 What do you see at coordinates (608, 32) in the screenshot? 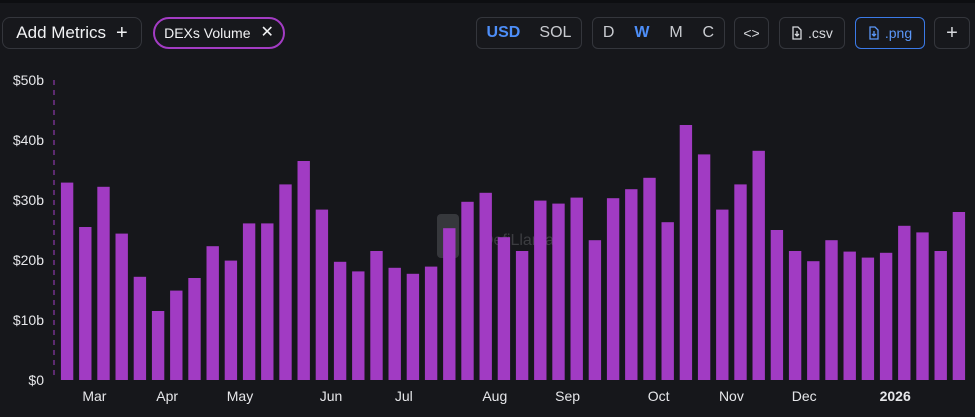
I see `granularity-daily-option: D` at bounding box center [608, 32].